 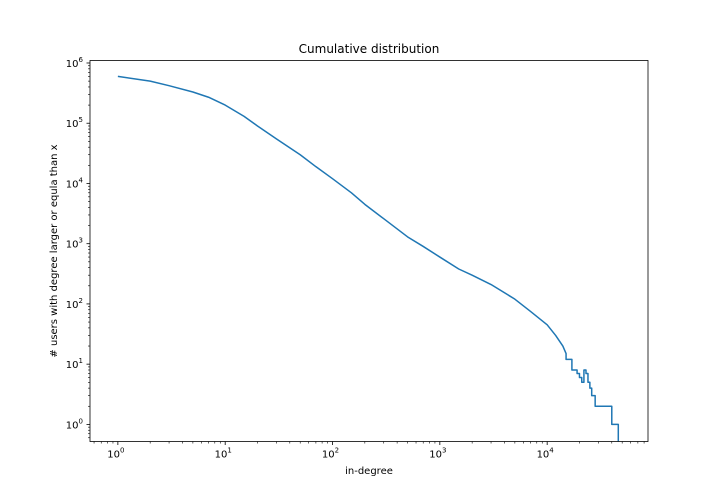 I want to click on x-axis-label: in-degree, so click(x=369, y=471).